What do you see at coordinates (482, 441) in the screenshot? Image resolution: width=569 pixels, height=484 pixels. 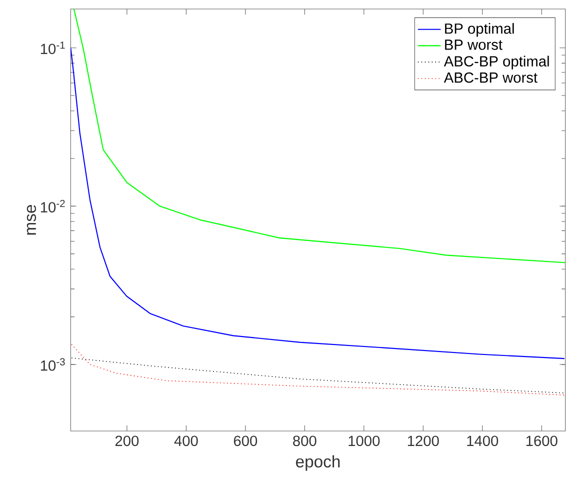 I see `x-tick-label: 1400` at bounding box center [482, 441].